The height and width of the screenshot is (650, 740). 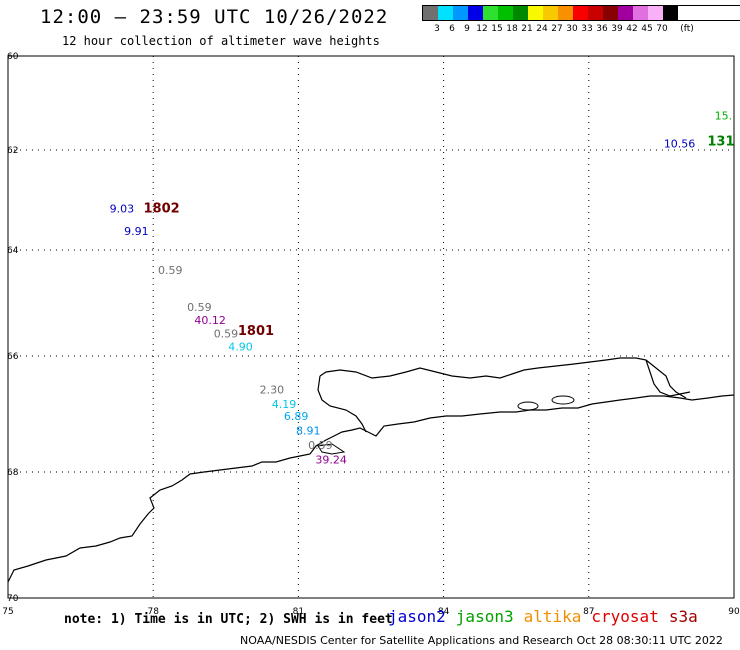 What do you see at coordinates (557, 29) in the screenshot?
I see `legend-label: 27` at bounding box center [557, 29].